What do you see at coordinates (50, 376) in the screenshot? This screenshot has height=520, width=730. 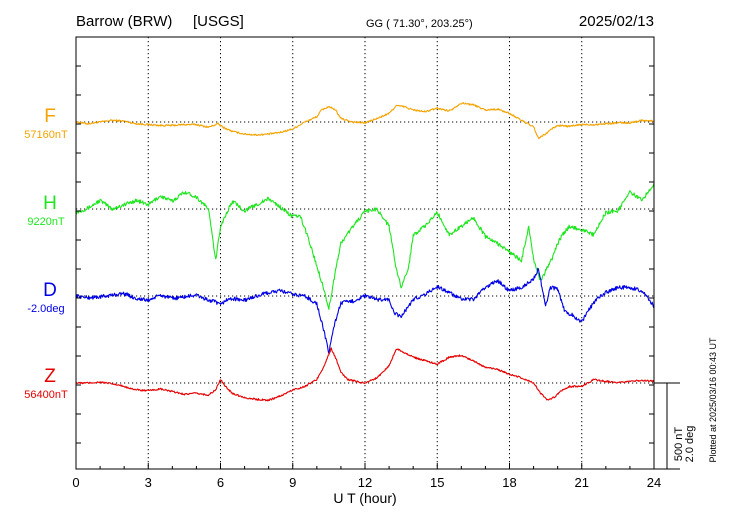 I see `series-label-Z: Z` at bounding box center [50, 376].